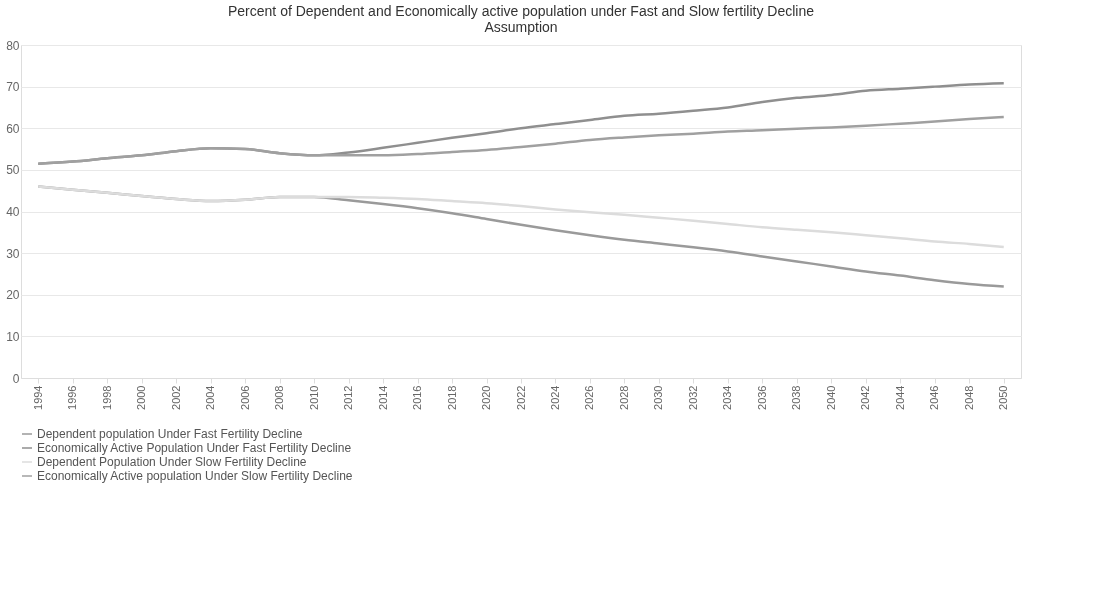 The height and width of the screenshot is (609, 1117). What do you see at coordinates (417, 397) in the screenshot?
I see `x-tick-label: 2016` at bounding box center [417, 397].